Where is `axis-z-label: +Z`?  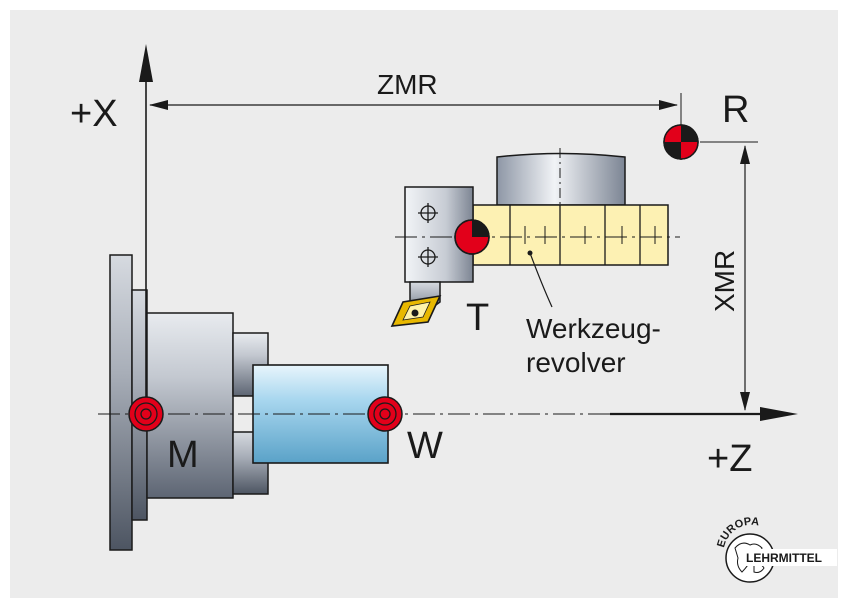 axis-z-label: +Z is located at coordinates (729, 459).